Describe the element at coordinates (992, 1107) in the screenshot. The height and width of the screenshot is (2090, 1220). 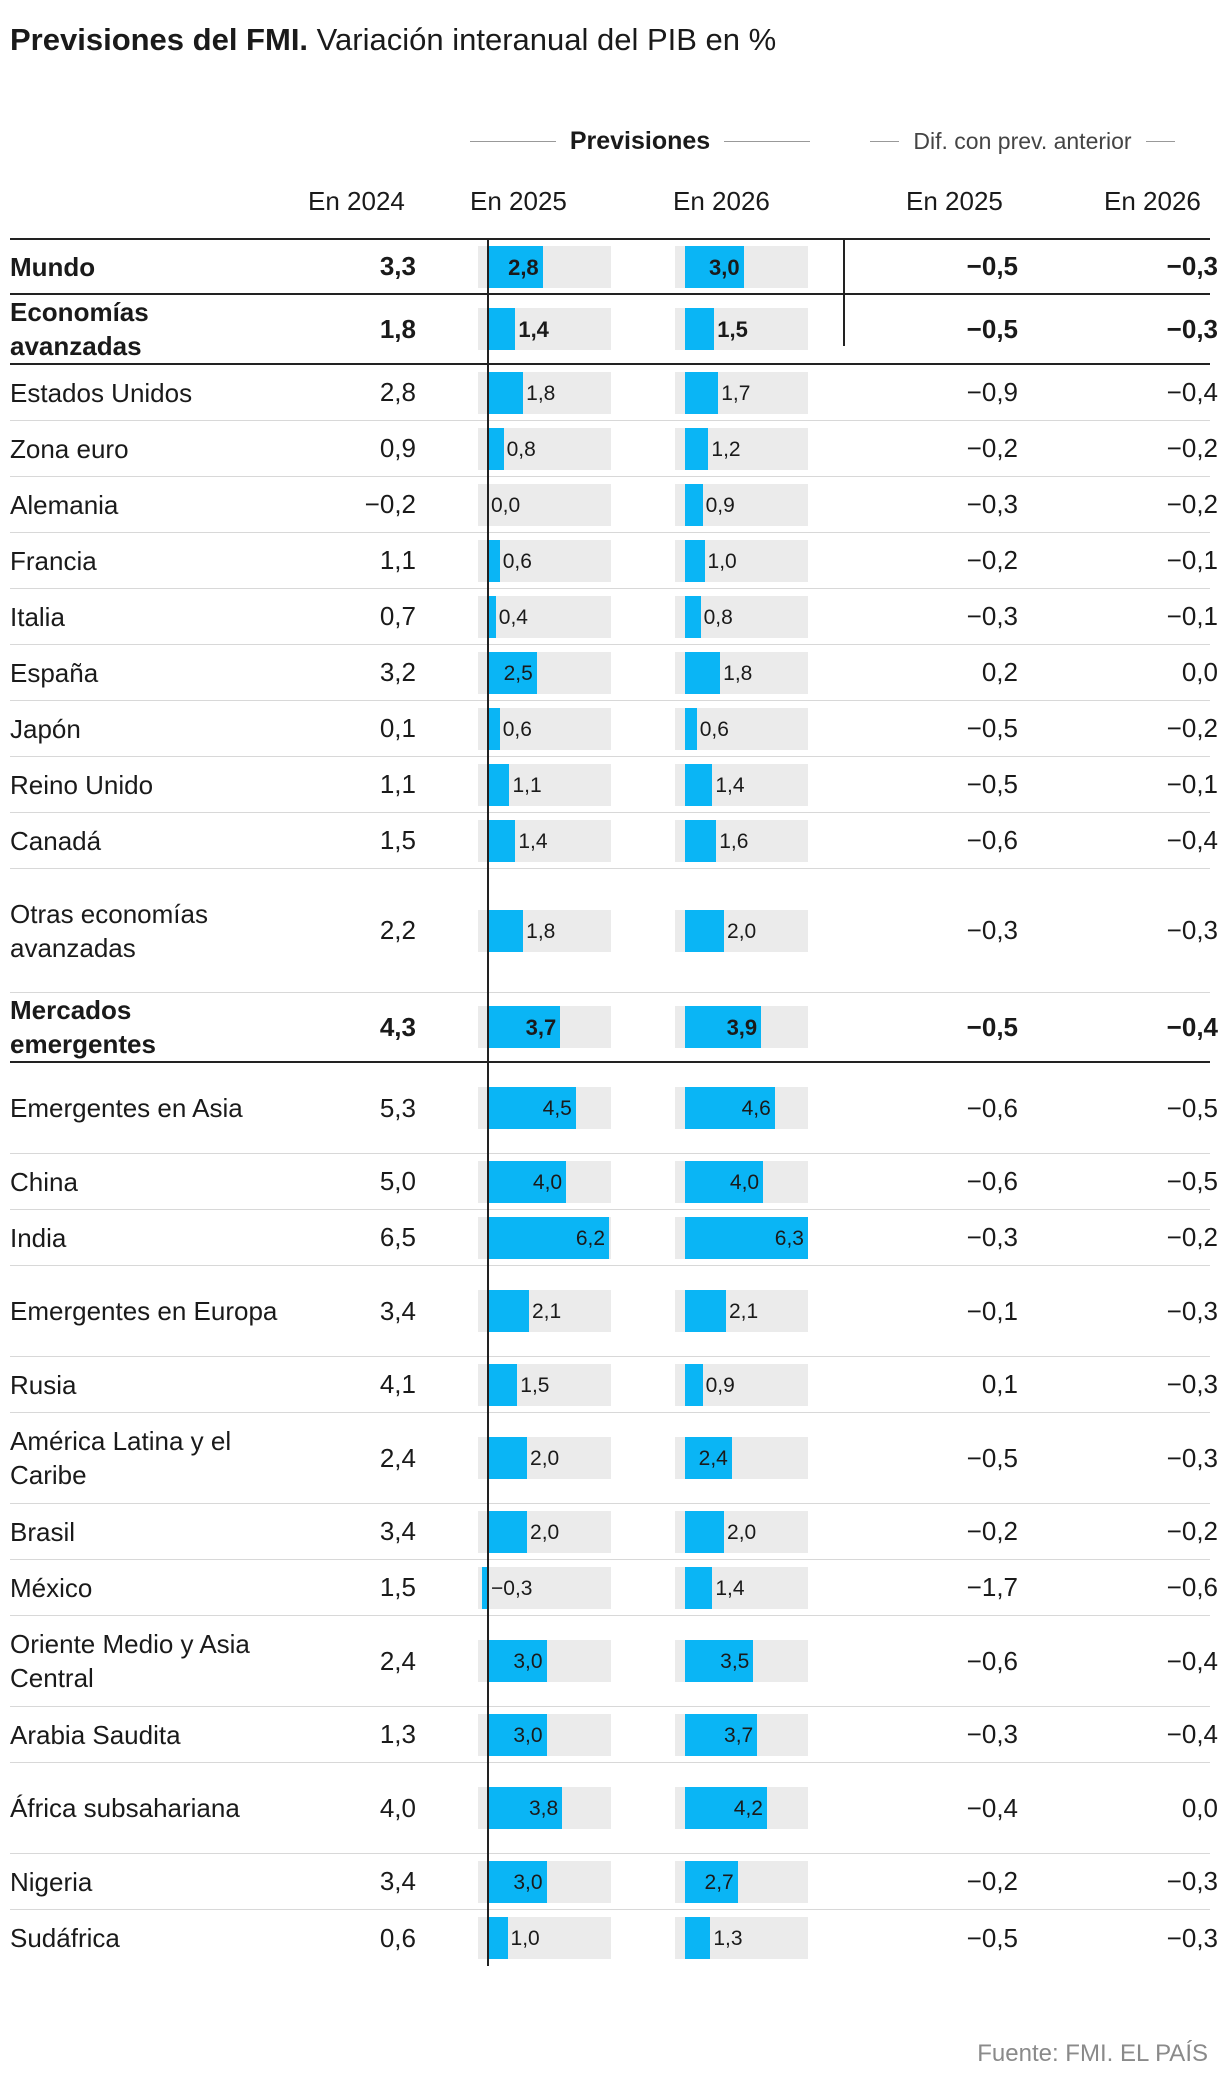
I see `dif-2025: −0,6` at that location.